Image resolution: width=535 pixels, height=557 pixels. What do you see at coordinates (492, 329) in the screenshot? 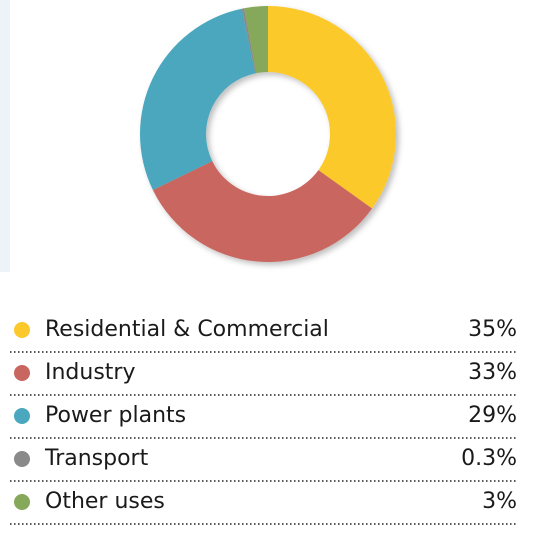
I see `value-label: 35%` at bounding box center [492, 329].